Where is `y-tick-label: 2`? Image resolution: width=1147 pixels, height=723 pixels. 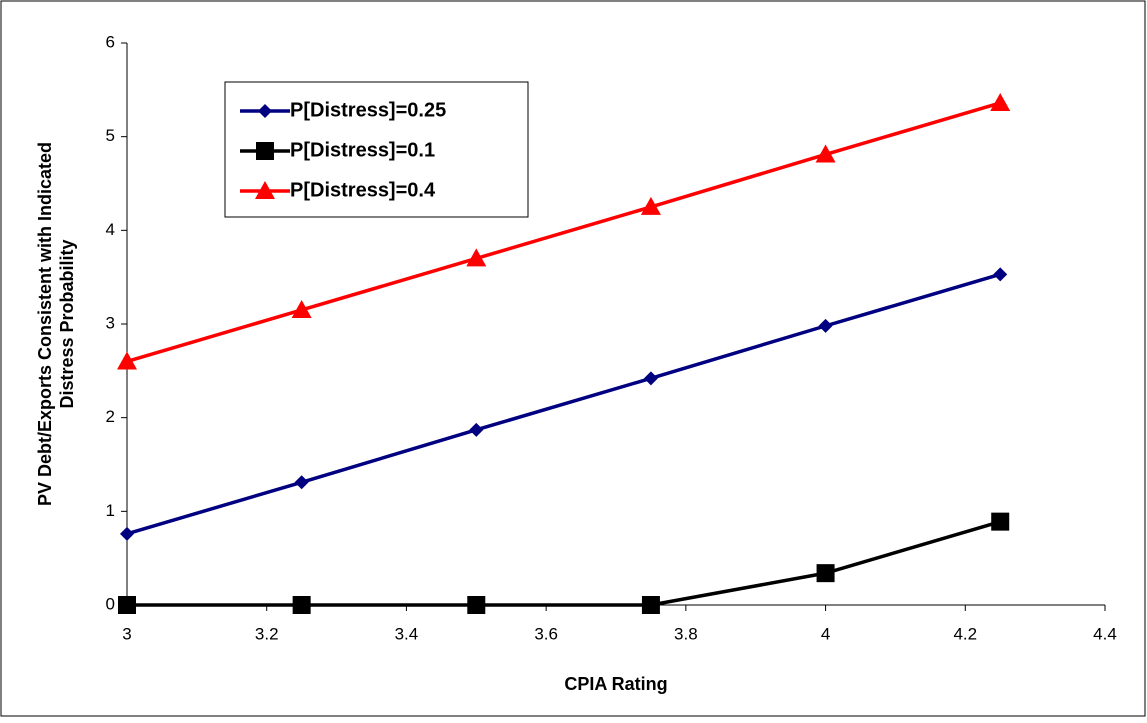
y-tick-label: 2 is located at coordinates (110, 416).